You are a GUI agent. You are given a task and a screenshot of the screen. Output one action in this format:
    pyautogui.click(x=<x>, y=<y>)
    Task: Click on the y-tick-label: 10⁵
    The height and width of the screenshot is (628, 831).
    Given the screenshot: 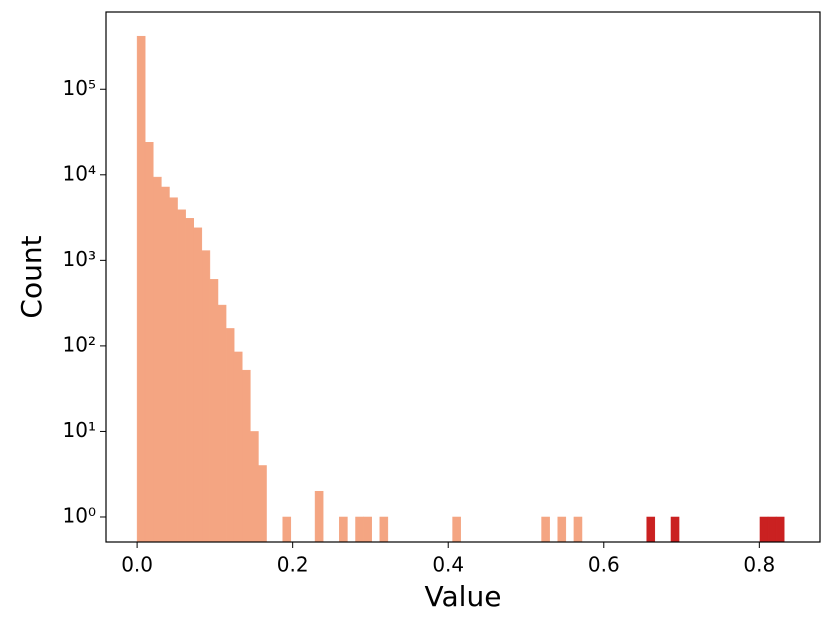 What is the action you would take?
    pyautogui.click(x=79, y=88)
    